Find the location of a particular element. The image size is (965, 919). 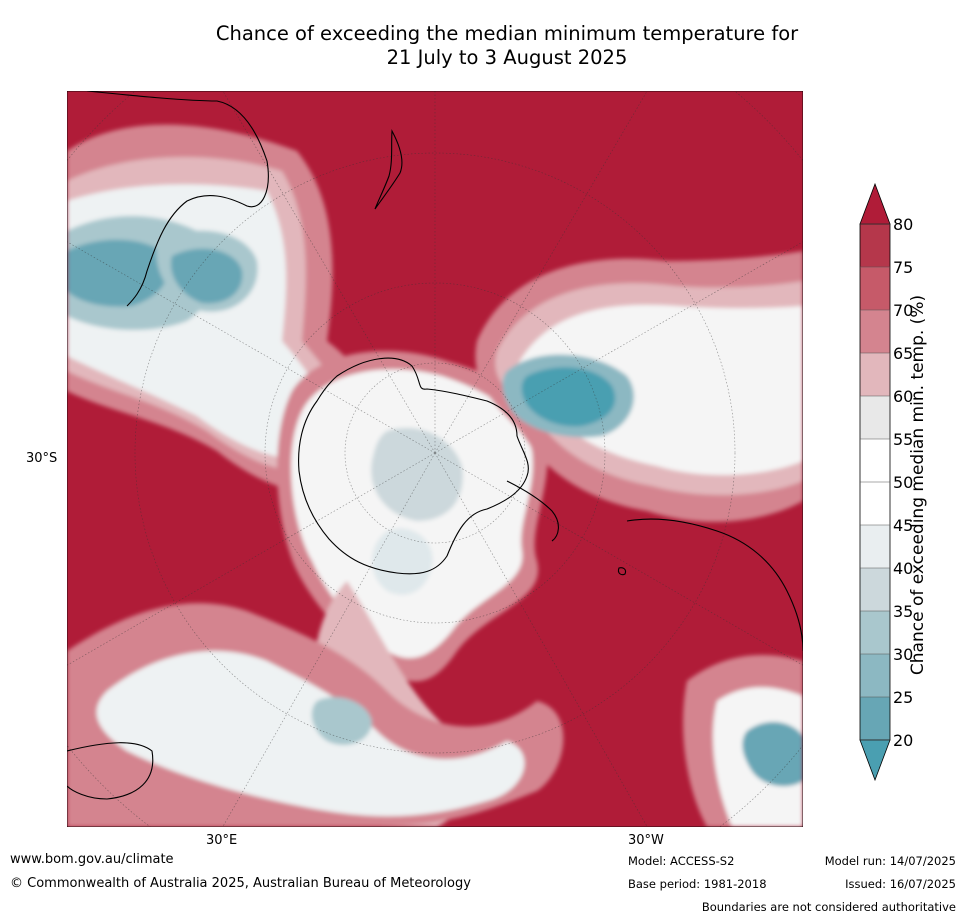

region-lower-right-teal is located at coordinates (772, 754).